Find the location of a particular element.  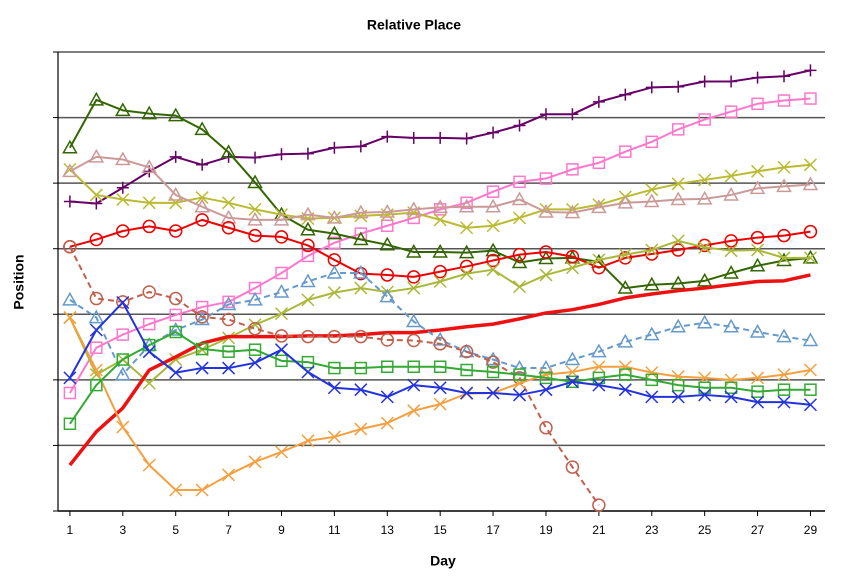

x-tick-label: 21 is located at coordinates (599, 530).